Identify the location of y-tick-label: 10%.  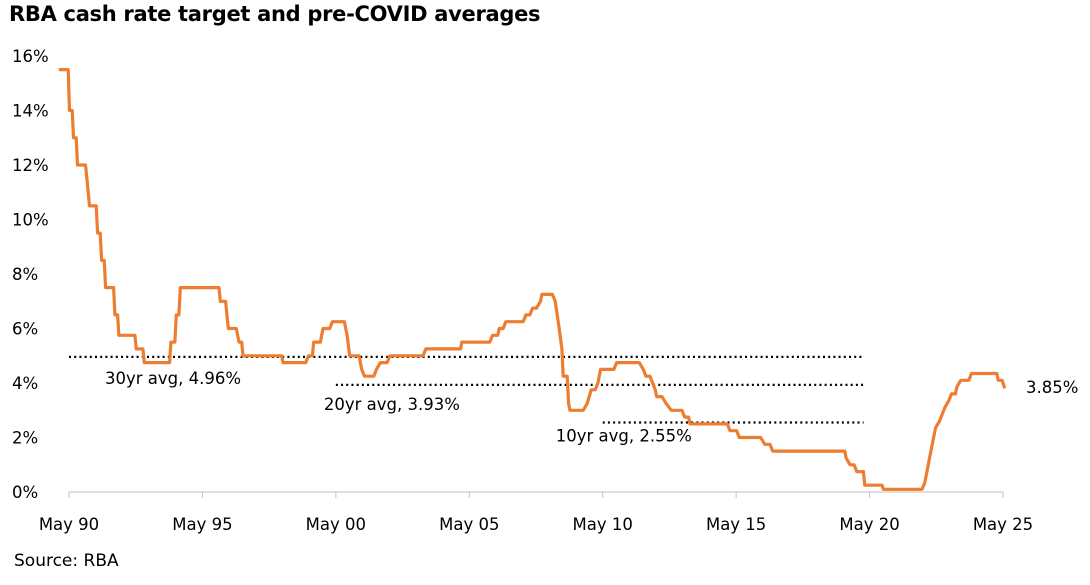
(30, 220).